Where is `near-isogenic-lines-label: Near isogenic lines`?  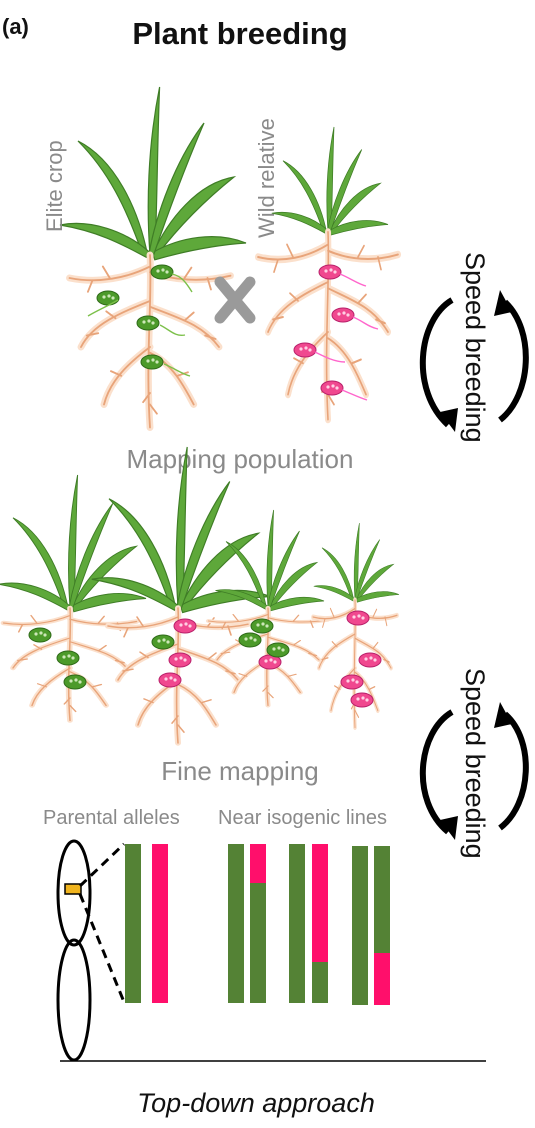
near-isogenic-lines-label: Near isogenic lines is located at coordinates (302, 818).